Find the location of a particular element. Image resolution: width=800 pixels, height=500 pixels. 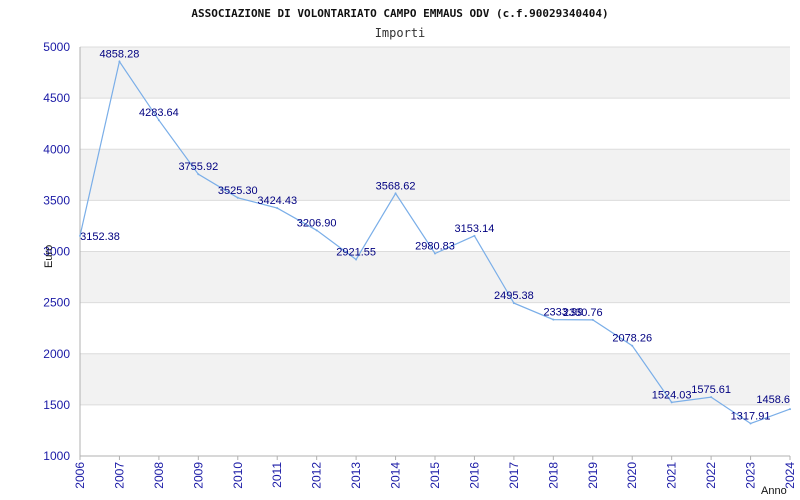

y-tick-labels: 1000 1500 2000 2500 3000 3500 4000 4500 5000 is located at coordinates (56, 251).